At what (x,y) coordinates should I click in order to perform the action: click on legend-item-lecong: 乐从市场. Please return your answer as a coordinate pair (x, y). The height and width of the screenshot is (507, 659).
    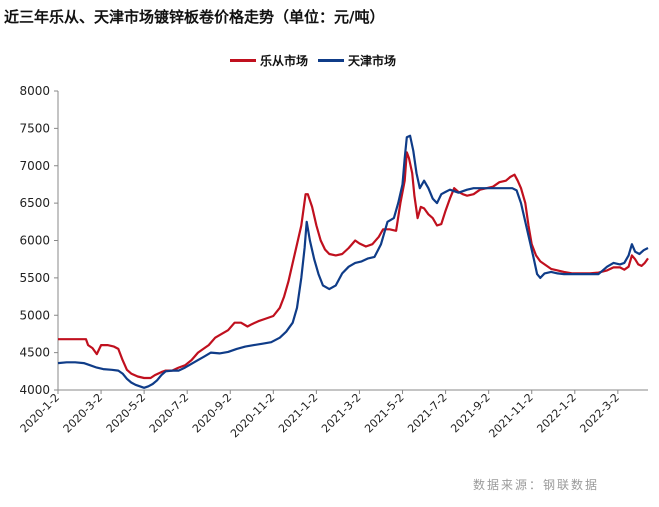
    Looking at the image, I should click on (269, 60).